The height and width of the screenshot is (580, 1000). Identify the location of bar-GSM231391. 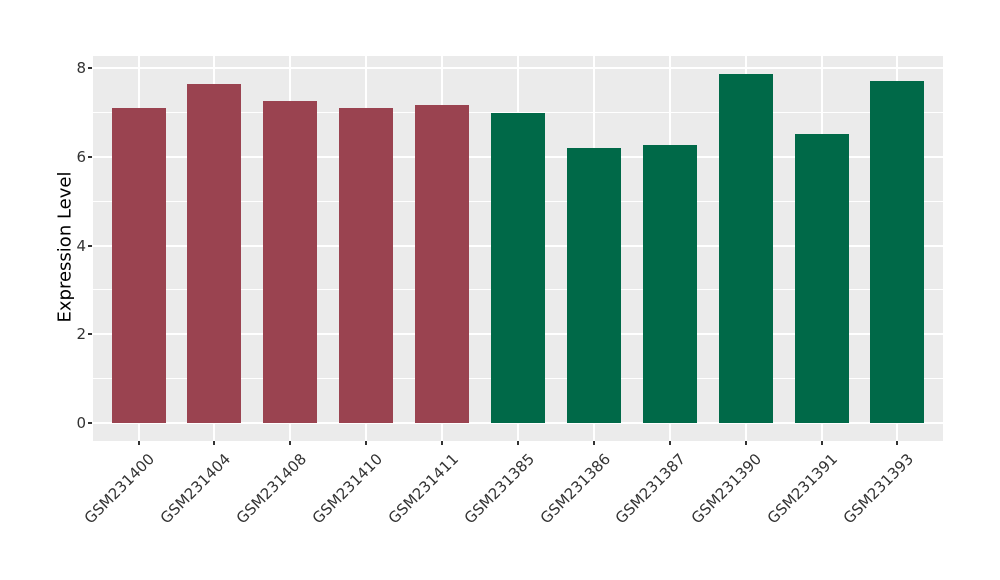
(821, 278).